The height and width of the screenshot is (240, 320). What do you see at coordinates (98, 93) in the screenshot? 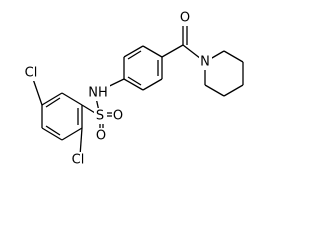
I see `atom-label: NH` at bounding box center [98, 93].